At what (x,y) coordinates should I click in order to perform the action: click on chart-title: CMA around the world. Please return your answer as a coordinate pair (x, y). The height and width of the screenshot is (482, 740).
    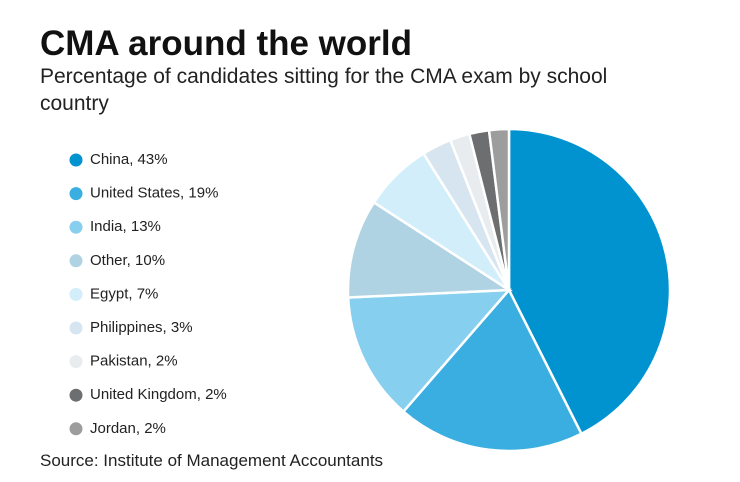
    Looking at the image, I should click on (226, 43).